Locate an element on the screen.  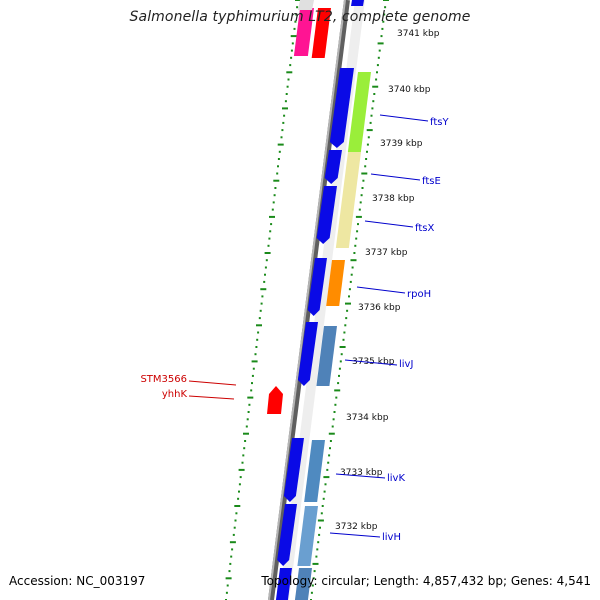
gene-block-ftsX is located at coordinates (326, 215).